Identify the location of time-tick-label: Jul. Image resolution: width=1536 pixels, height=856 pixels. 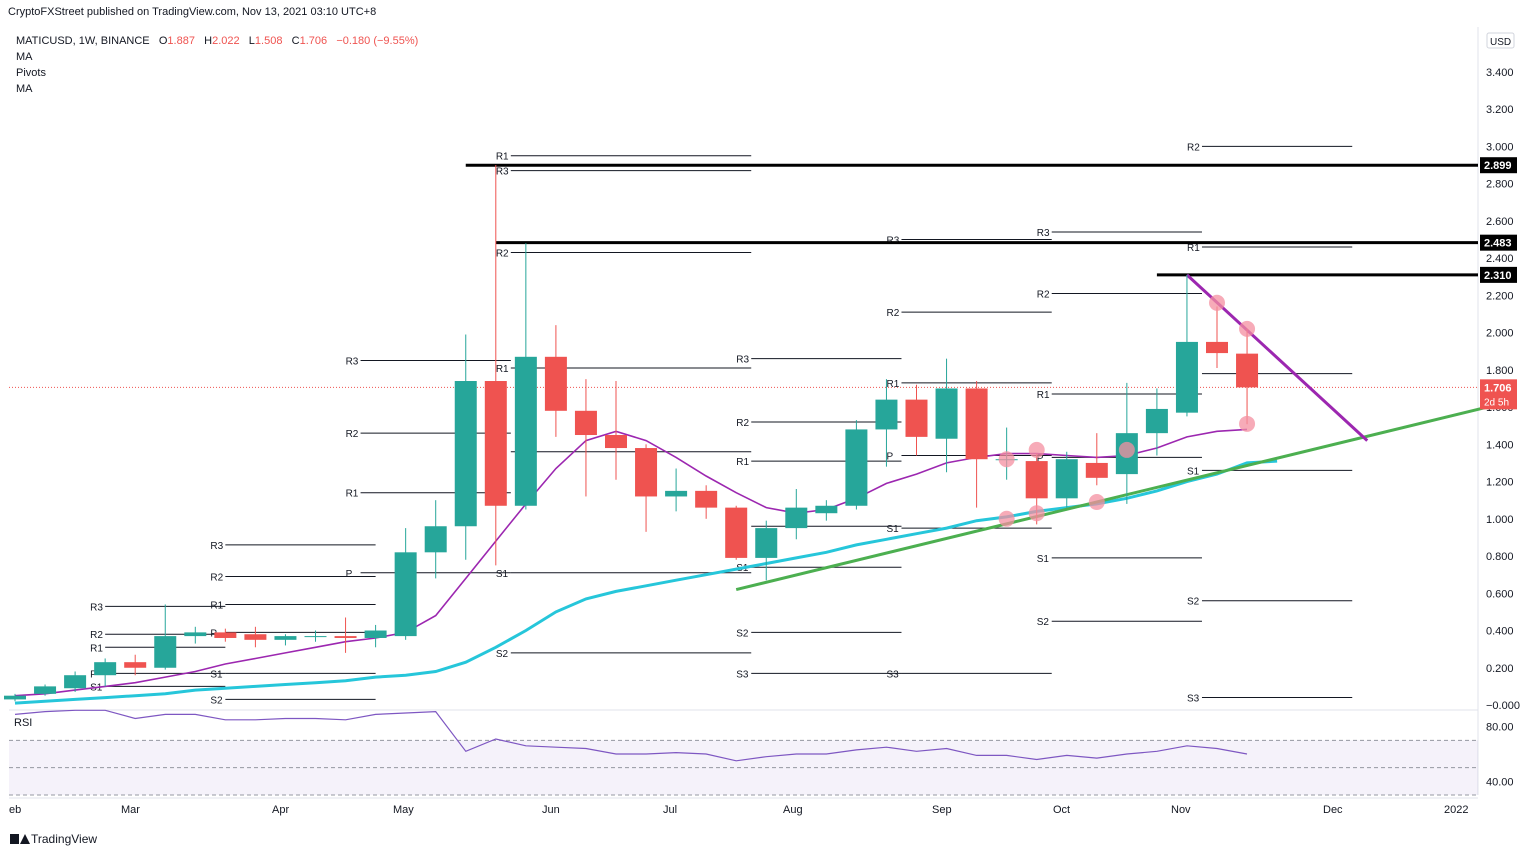
(670, 810).